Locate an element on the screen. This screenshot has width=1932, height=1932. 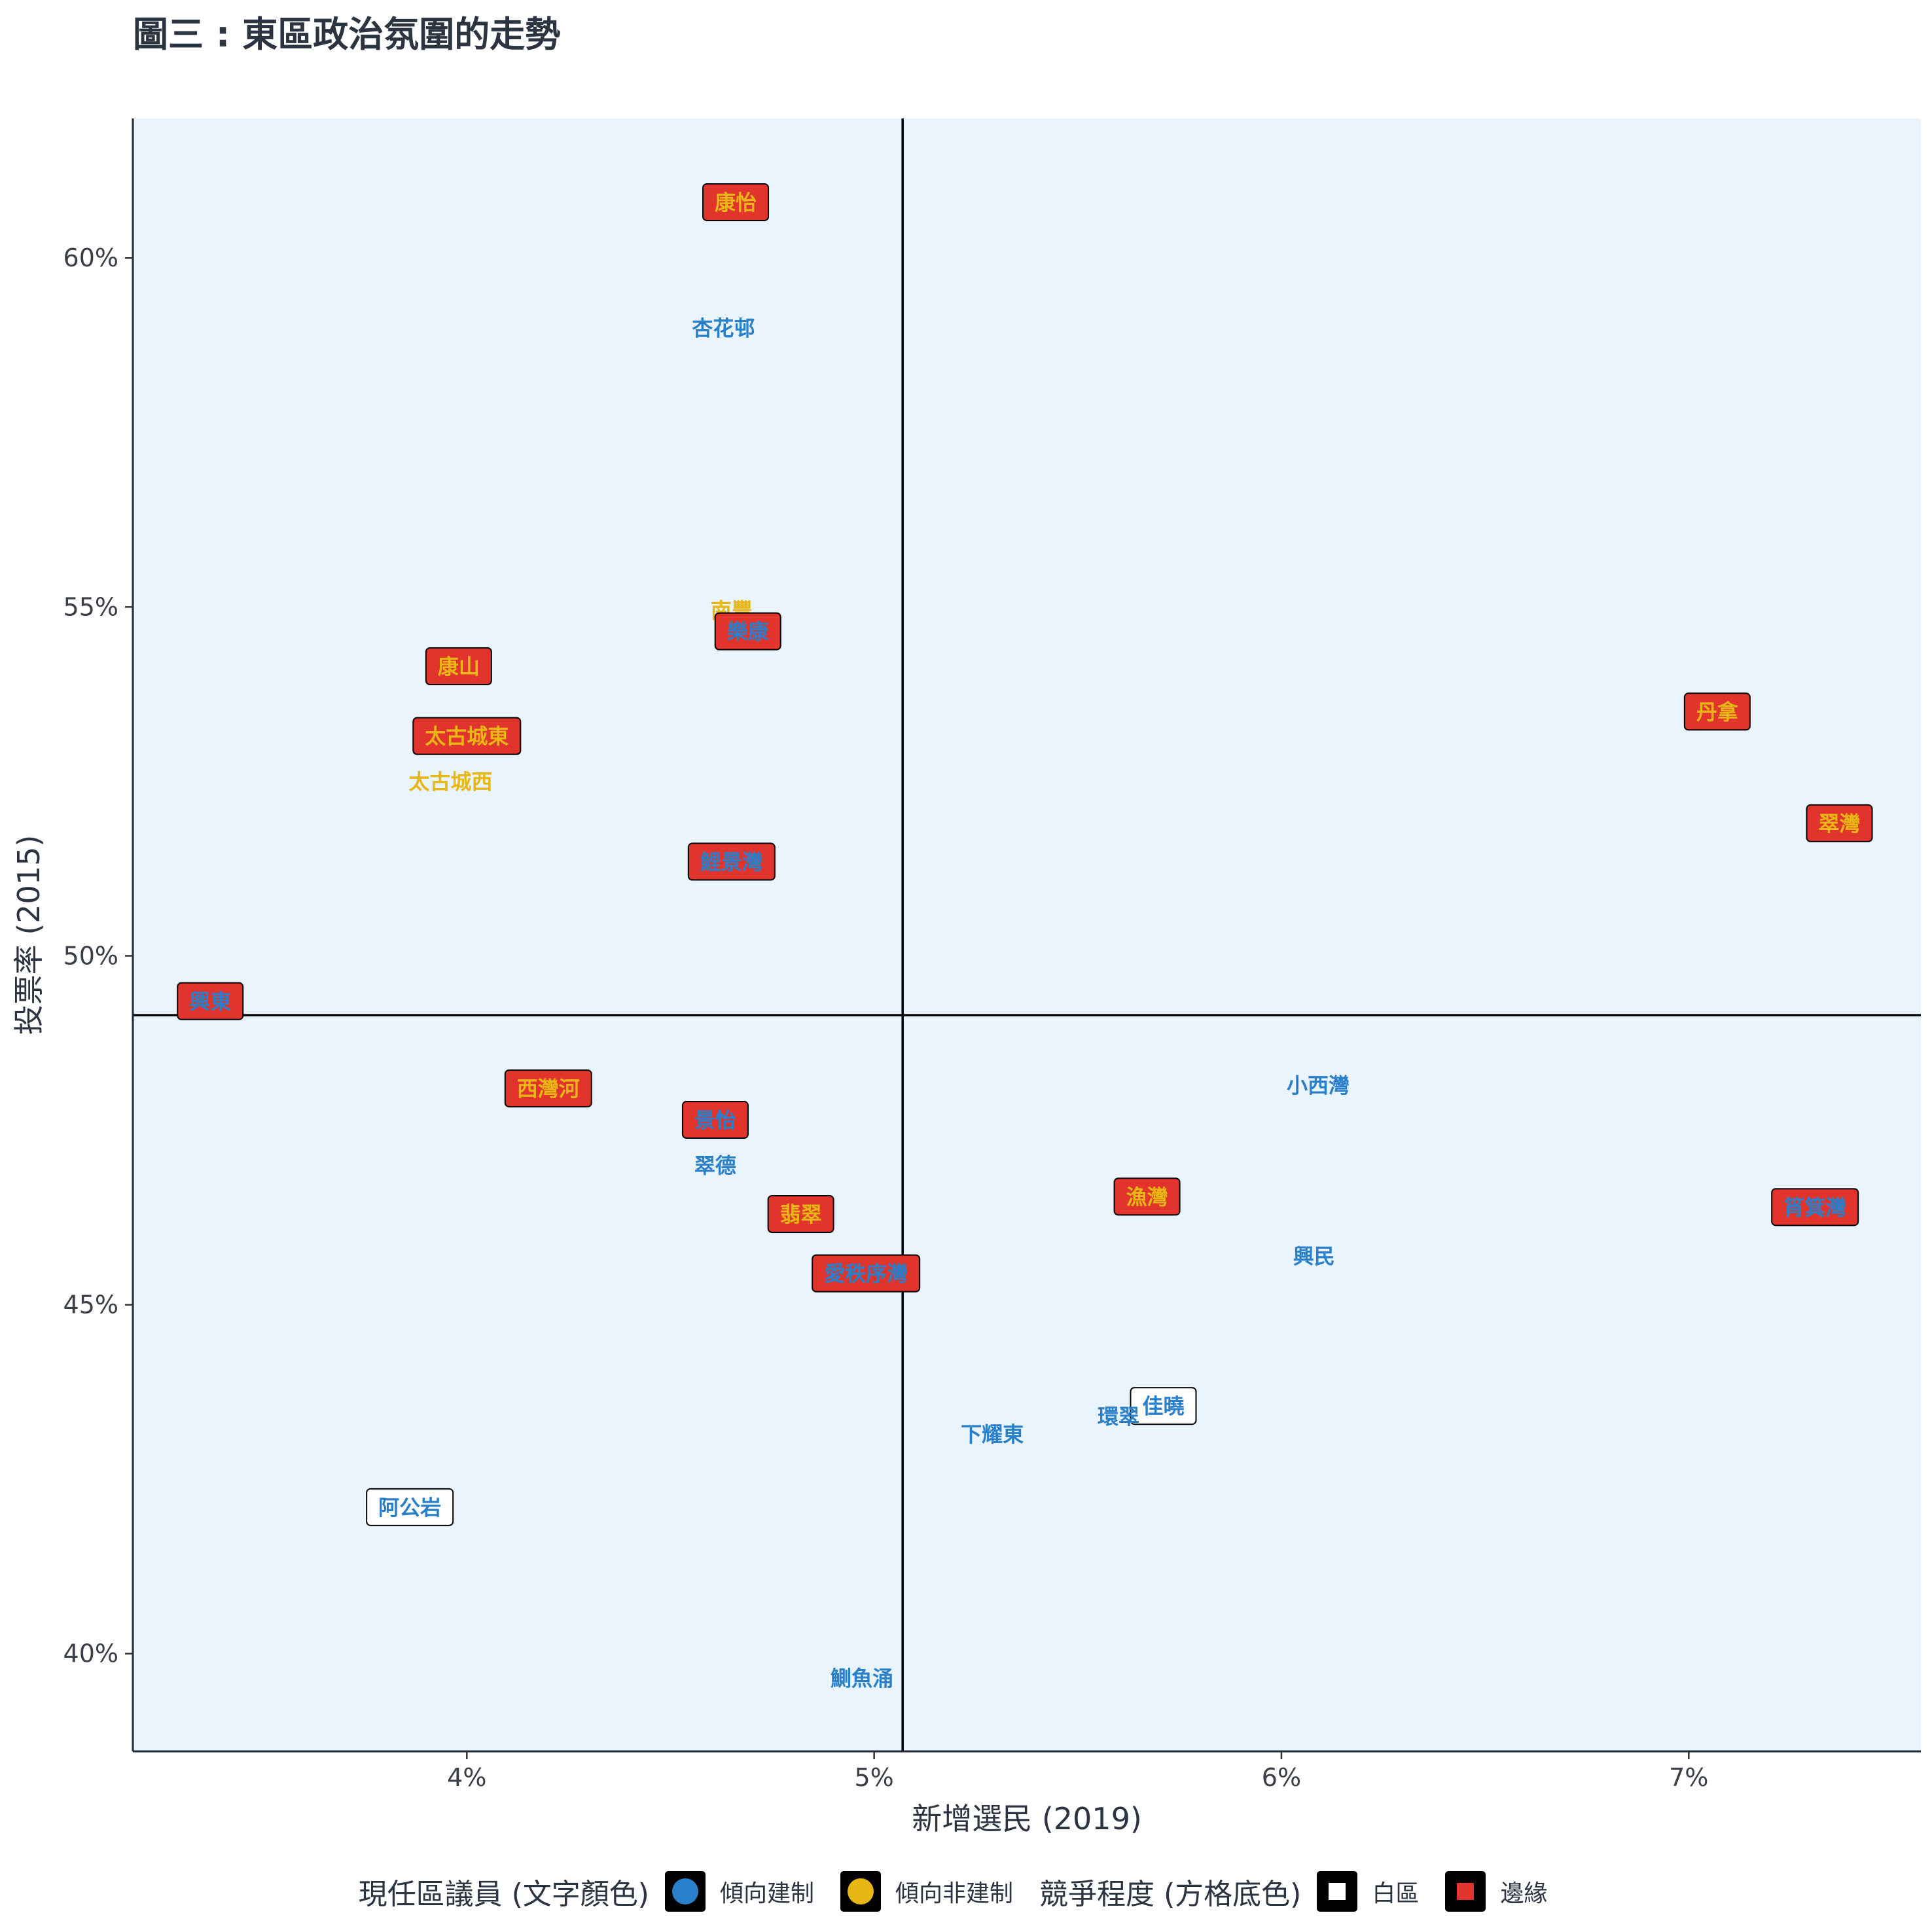
yellow-dot-icon is located at coordinates (860, 1891).